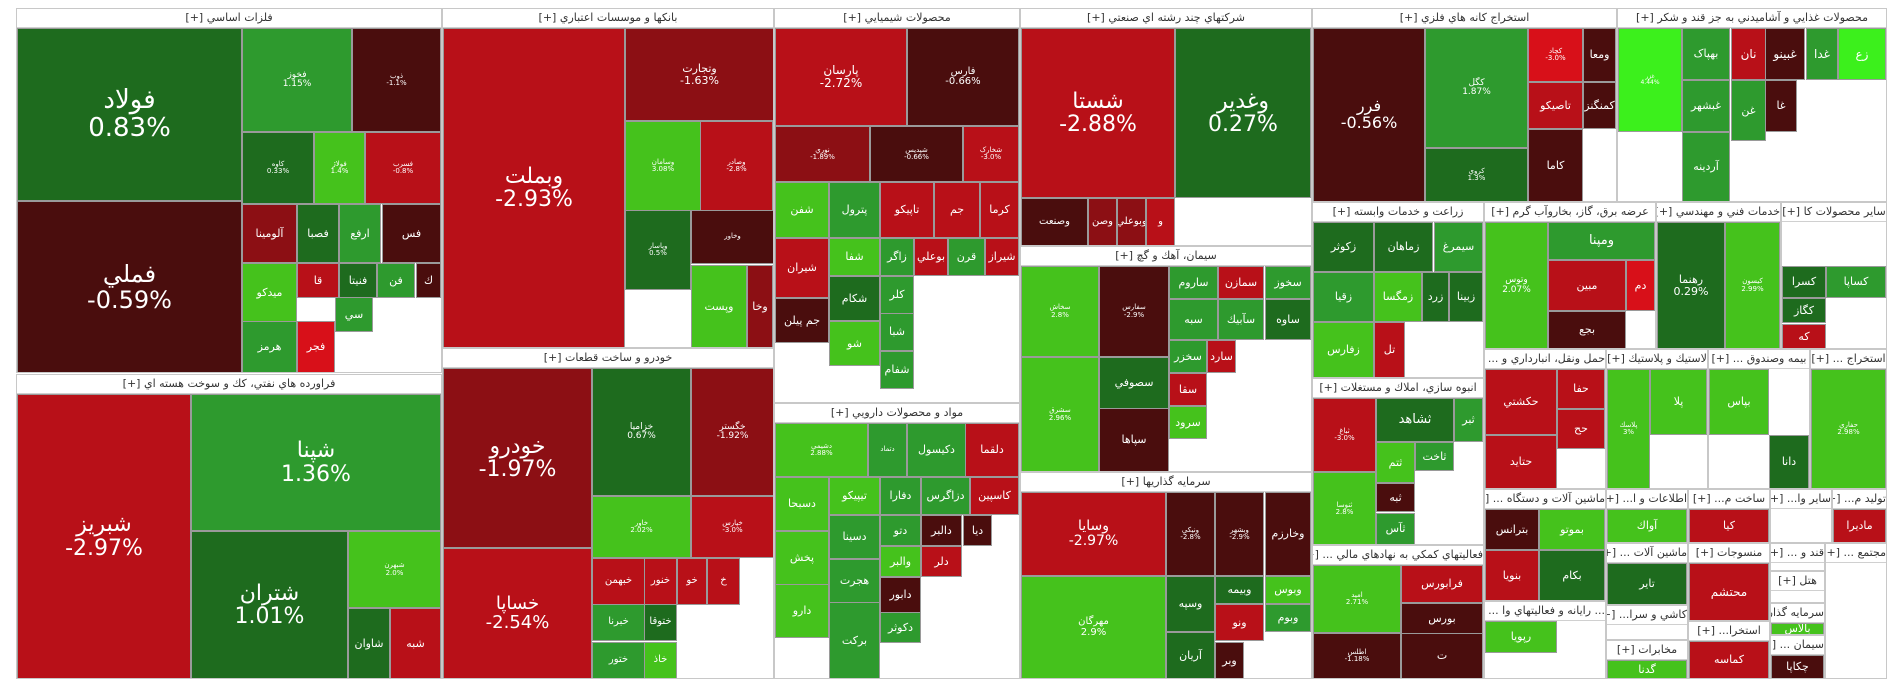 The height and width of the screenshot is (698, 1904). What do you see at coordinates (394, 569) in the screenshot?
I see `stock-tile: شبهرن 2.0%` at bounding box center [394, 569].